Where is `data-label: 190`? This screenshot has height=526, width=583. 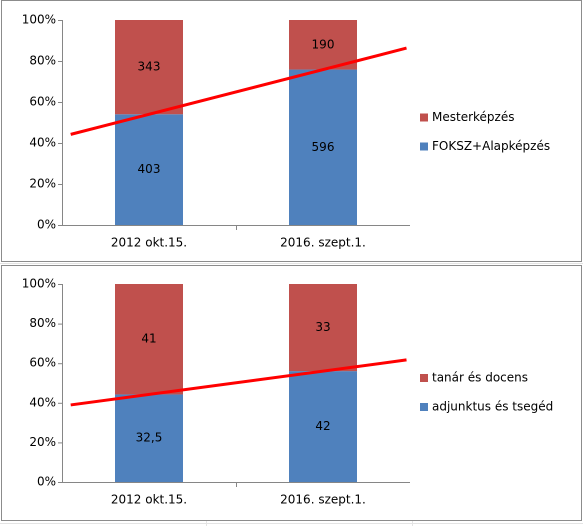 data-label: 190 is located at coordinates (323, 44).